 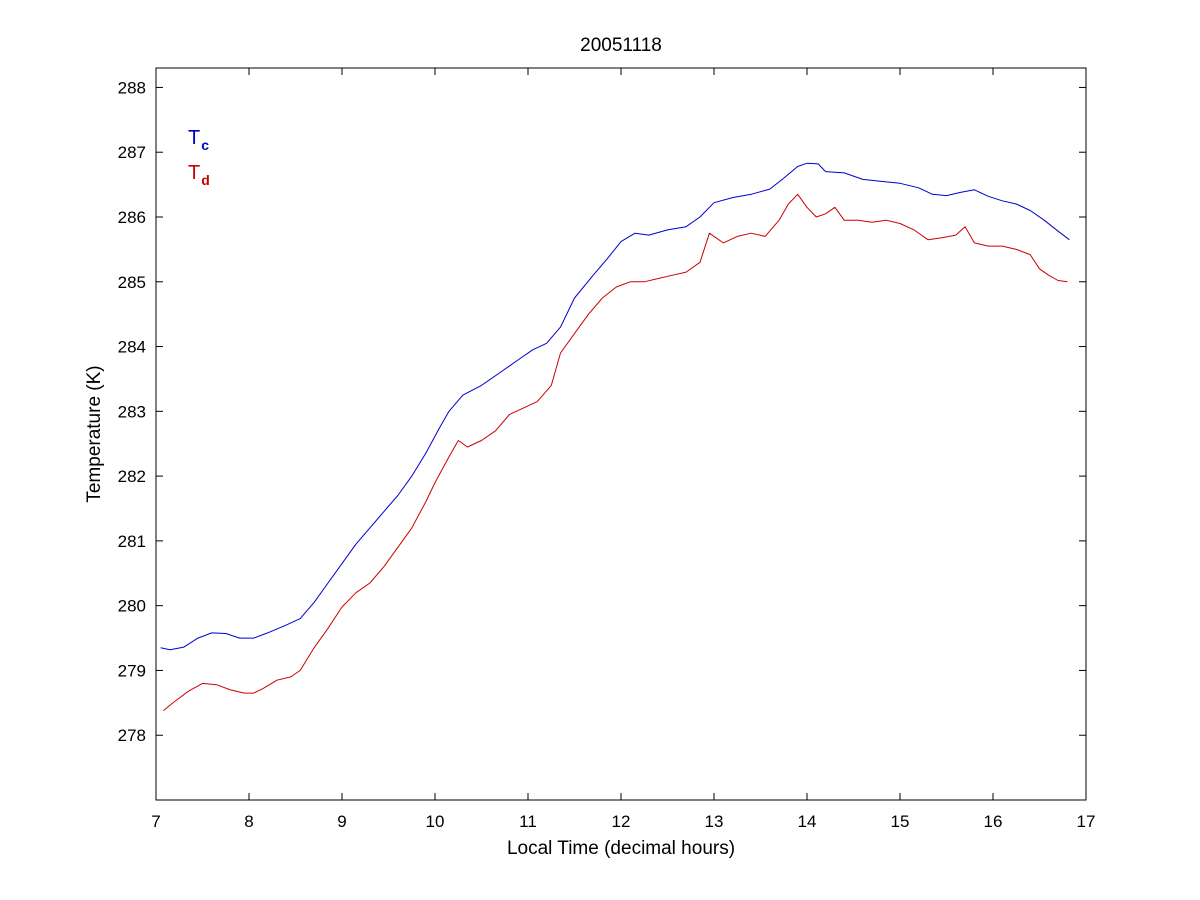 What do you see at coordinates (993, 821) in the screenshot?
I see `x-tick-label: 16` at bounding box center [993, 821].